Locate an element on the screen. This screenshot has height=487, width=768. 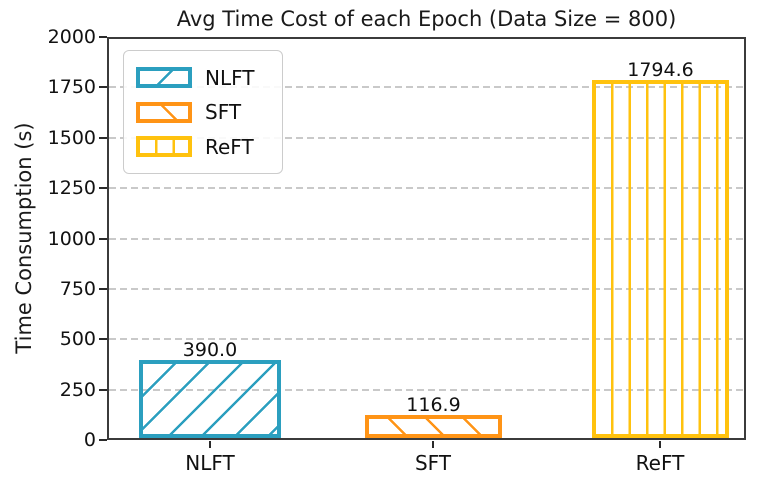
legend-row-nlft: NLFT is located at coordinates (209, 78).